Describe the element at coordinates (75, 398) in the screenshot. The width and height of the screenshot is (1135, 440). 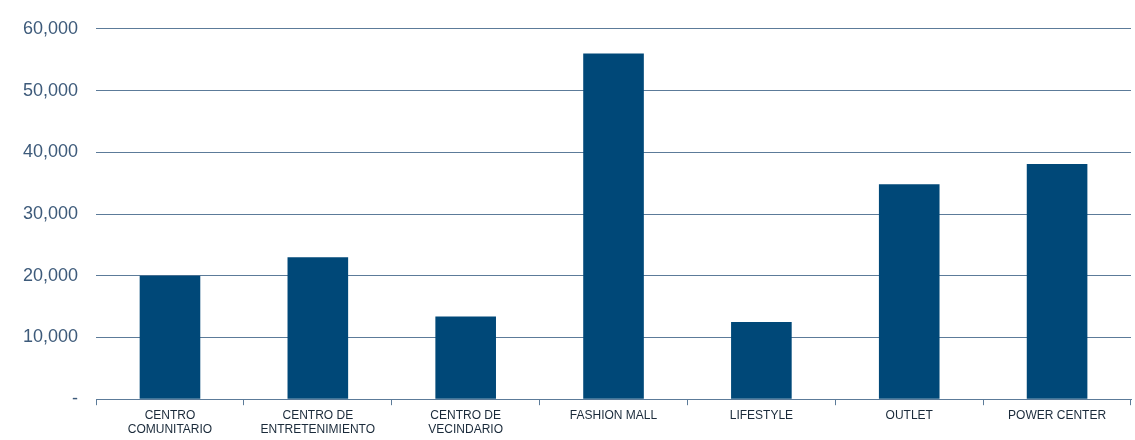
I see `y-tick-label: -` at that location.